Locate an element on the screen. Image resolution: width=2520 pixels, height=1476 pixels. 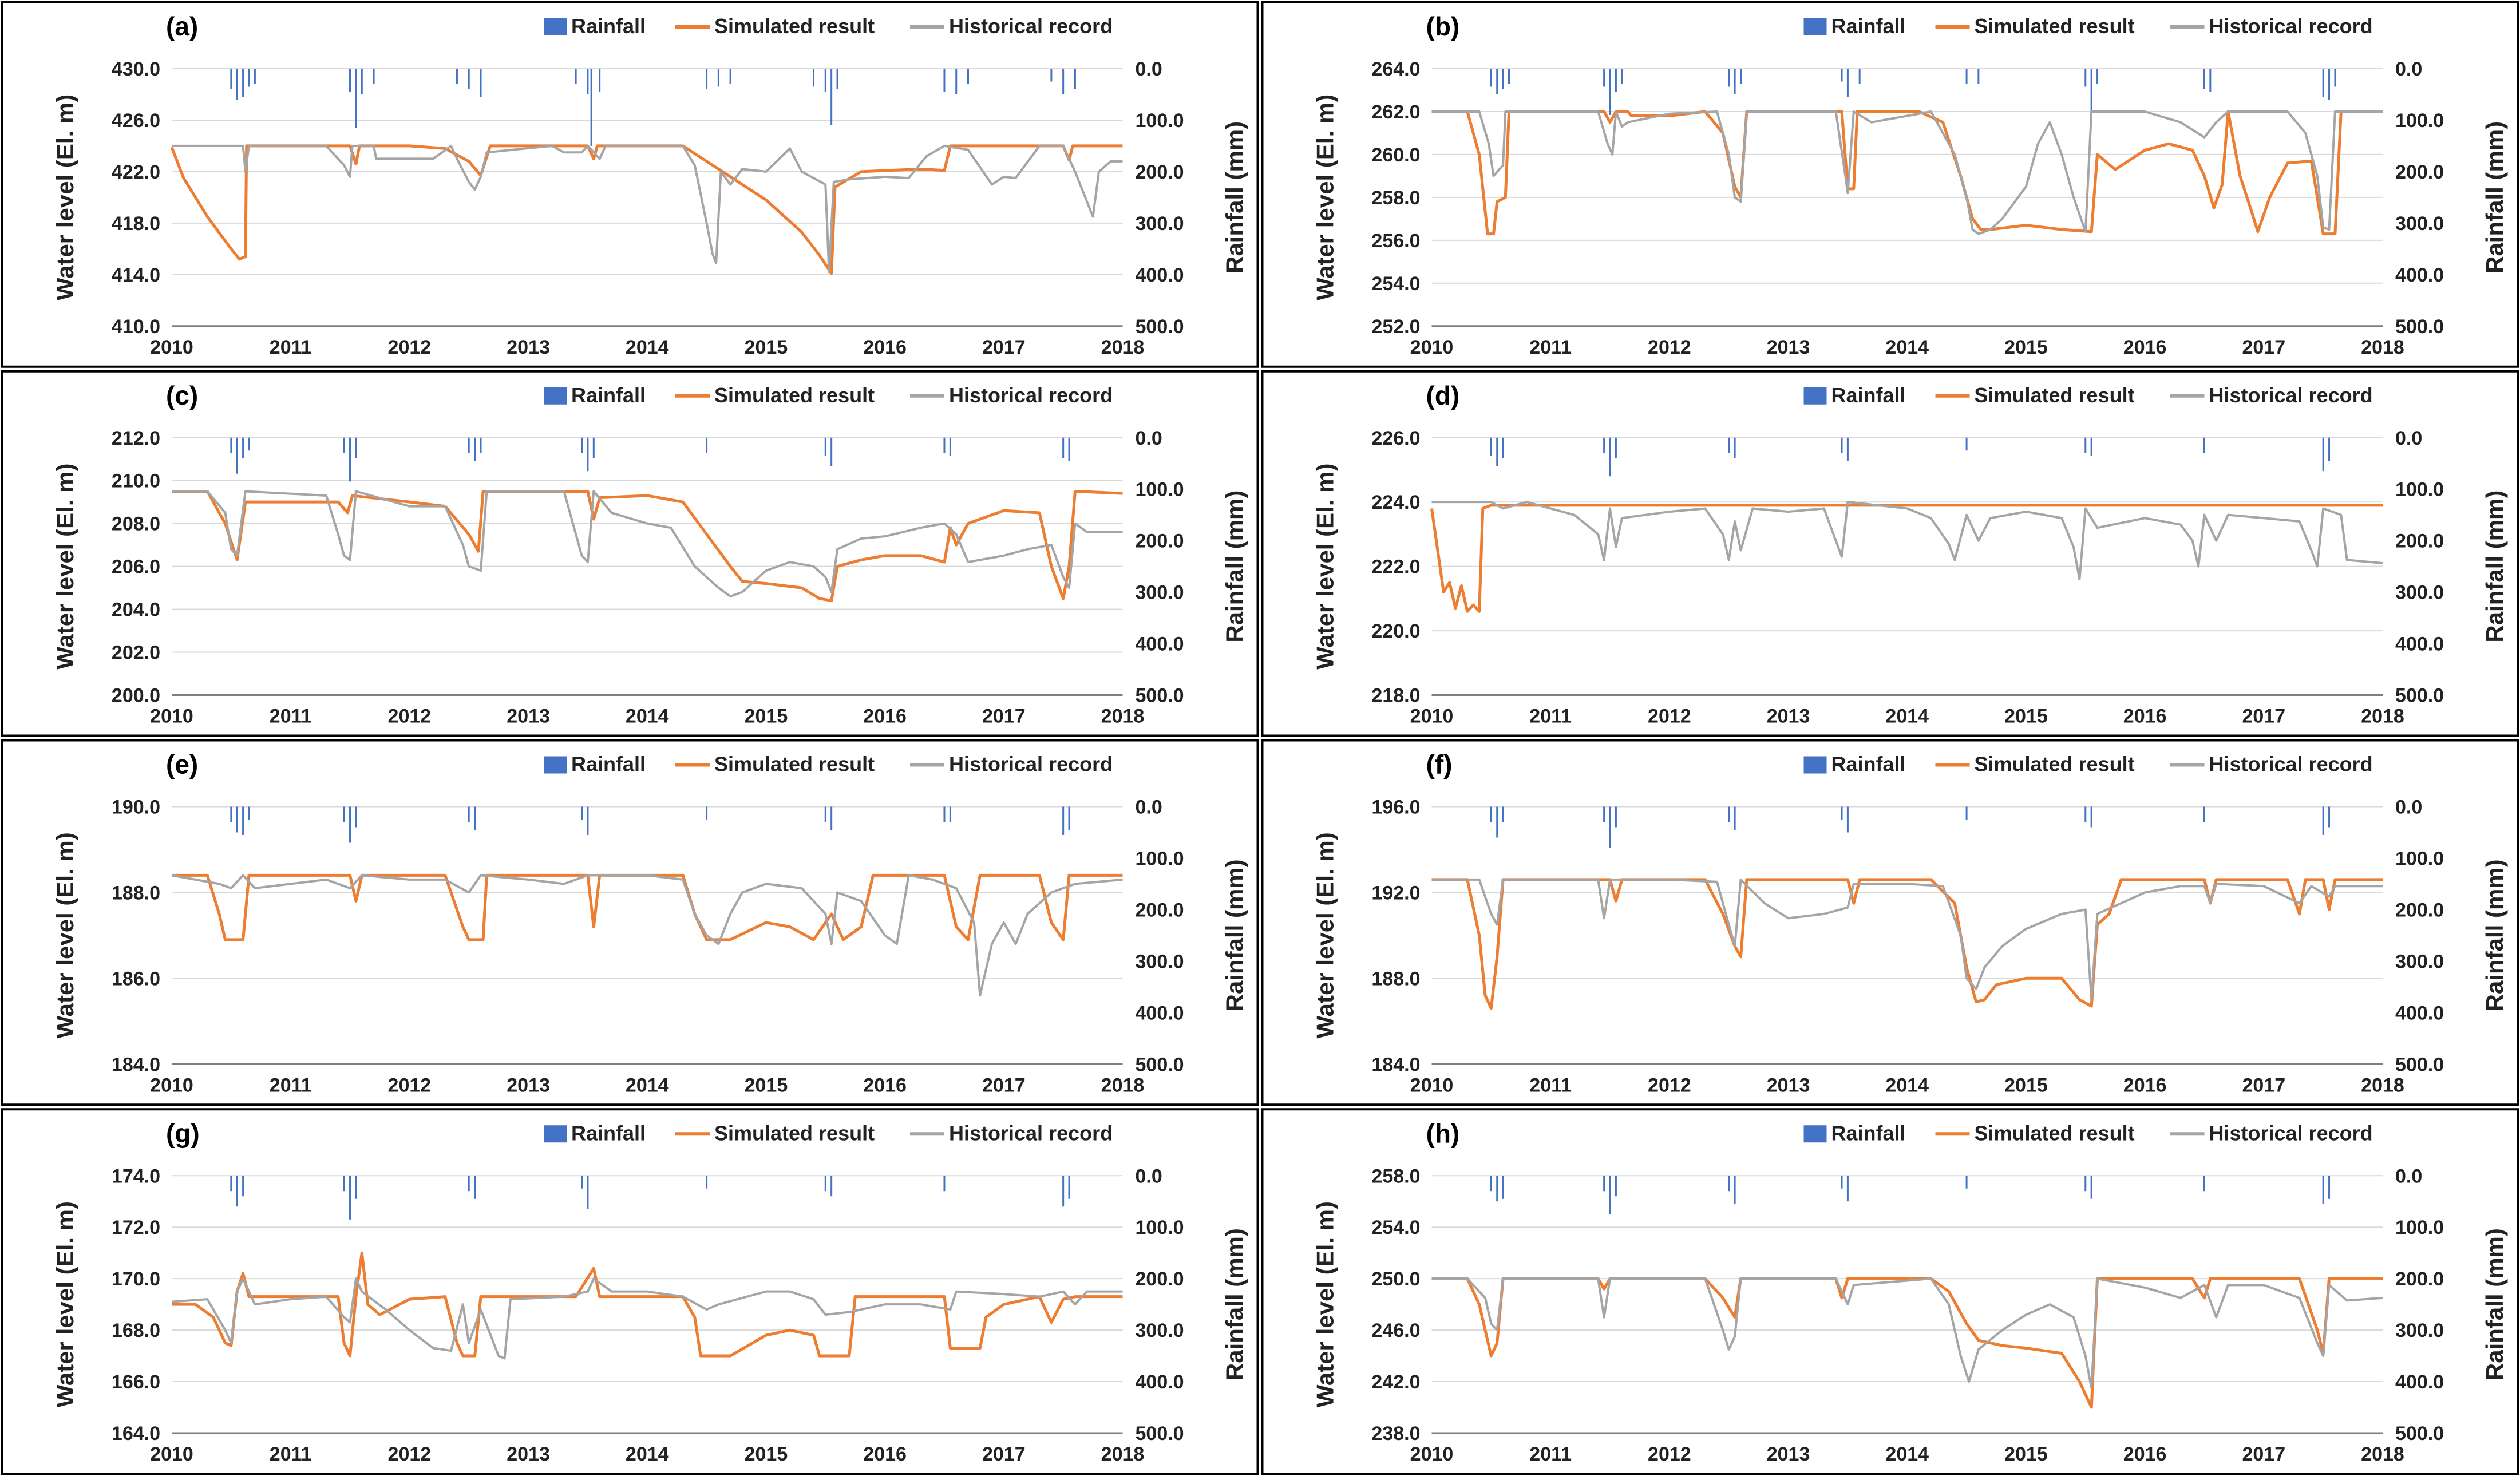
y-tick-label: 430.0 is located at coordinates (136, 69).